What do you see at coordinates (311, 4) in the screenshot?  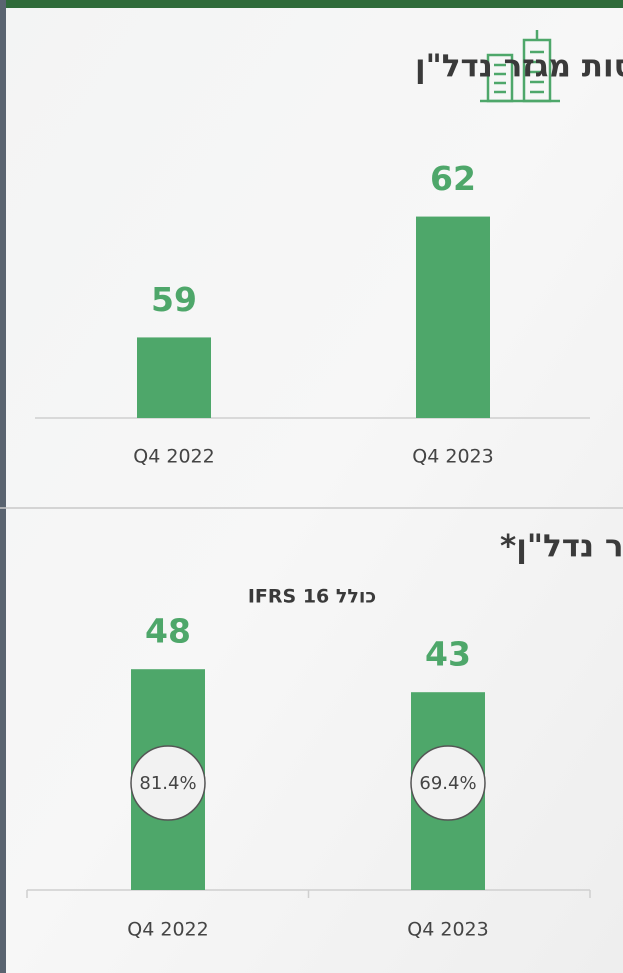 I see `top-band` at bounding box center [311, 4].